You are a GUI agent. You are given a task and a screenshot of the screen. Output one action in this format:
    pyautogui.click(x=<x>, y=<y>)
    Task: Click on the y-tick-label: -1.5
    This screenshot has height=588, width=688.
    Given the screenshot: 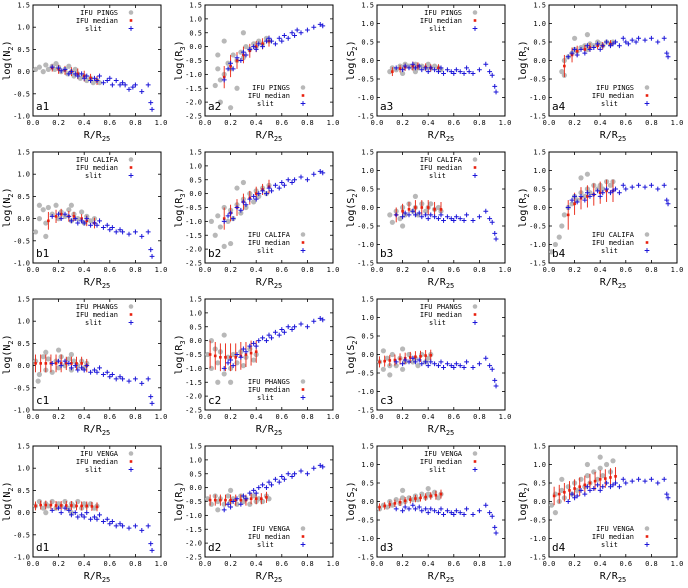 What is the action you would take?
    pyautogui.click(x=365, y=264)
    